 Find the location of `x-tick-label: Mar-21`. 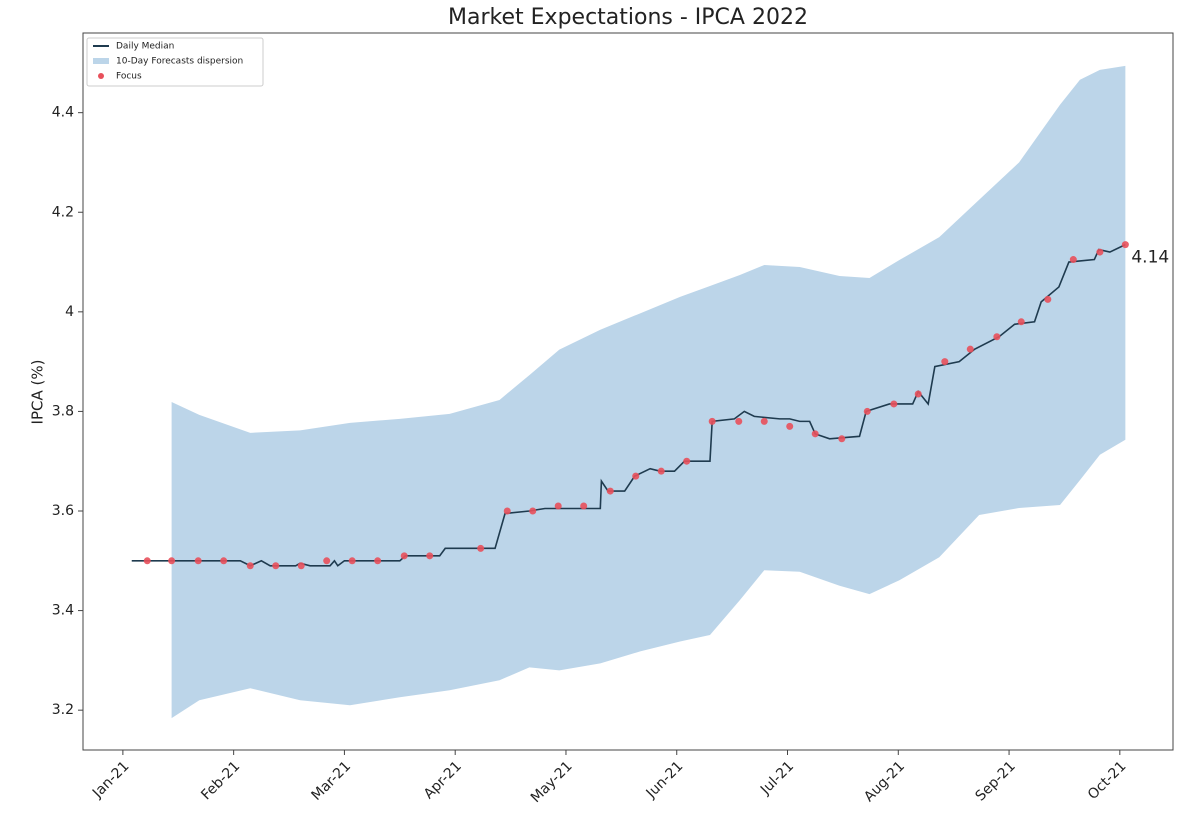

x-tick-label: Mar-21 is located at coordinates (332, 781).